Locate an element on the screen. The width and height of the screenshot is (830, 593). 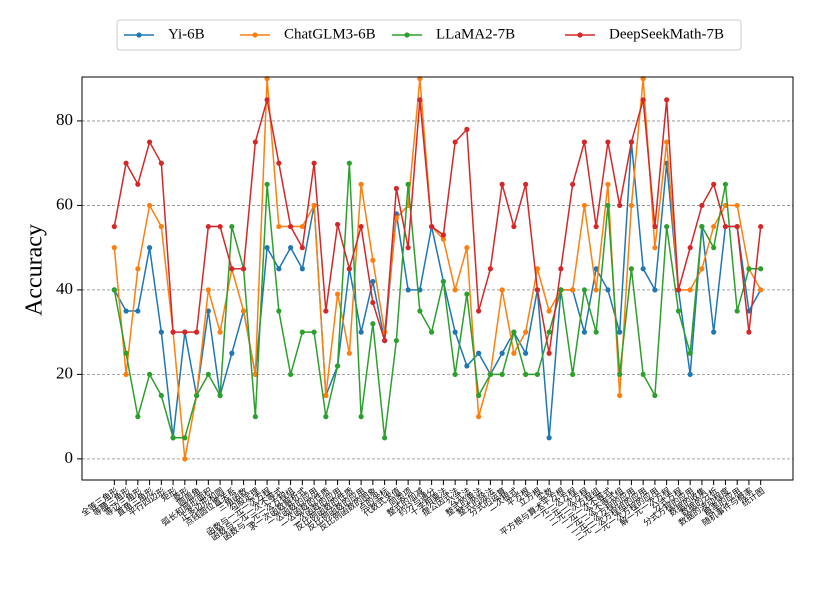
legend: Yi-6B ChatGLM3-6B LLaMA2-7B DeepSeekMath-7B is located at coordinates (429, 35).